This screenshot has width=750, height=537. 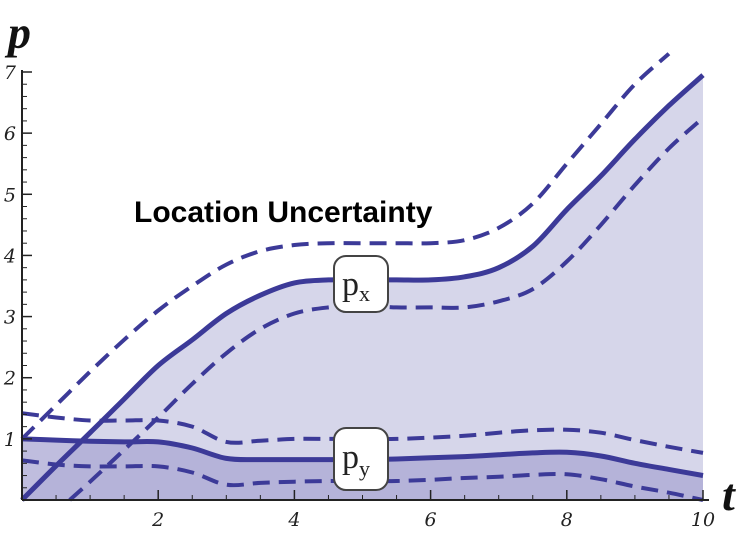 I want to click on svg-text: px, so click(x=356, y=286).